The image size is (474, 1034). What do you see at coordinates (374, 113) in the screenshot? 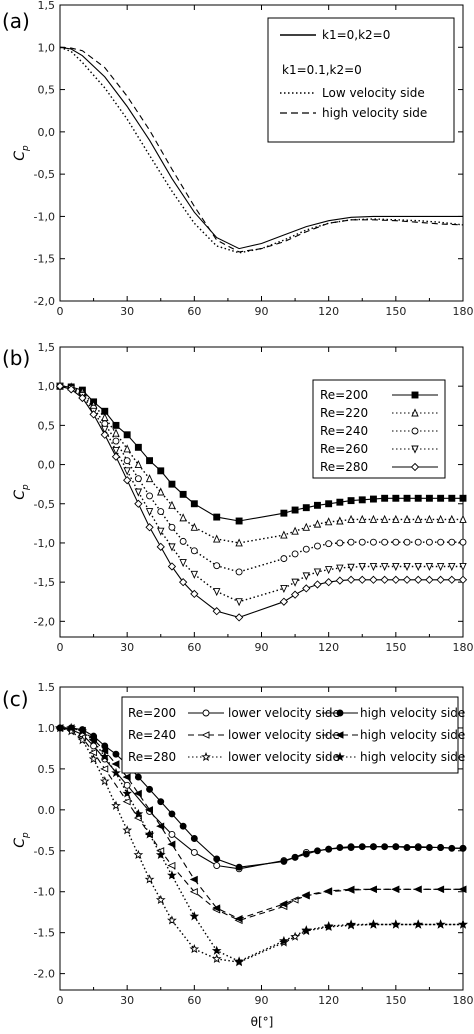
I see `legend-entry-high-velocity: high velocity side` at bounding box center [374, 113].